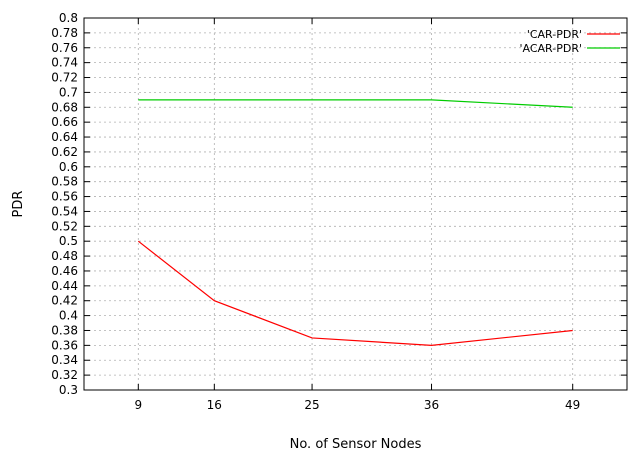  What do you see at coordinates (64, 33) in the screenshot?
I see `y-tick-label: 0.78` at bounding box center [64, 33].